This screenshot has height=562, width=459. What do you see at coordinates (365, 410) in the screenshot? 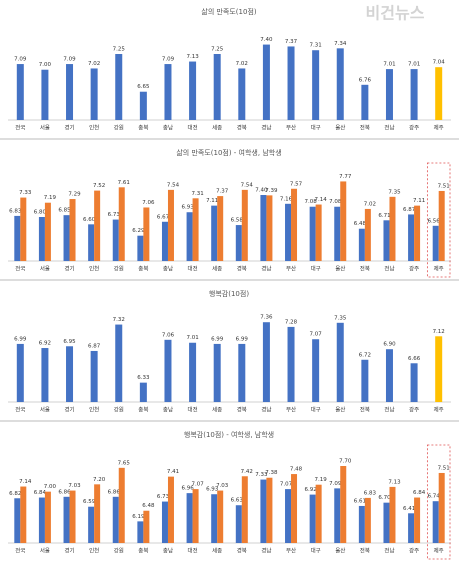
I see `x-tick-label: 전북` at bounding box center [365, 410].